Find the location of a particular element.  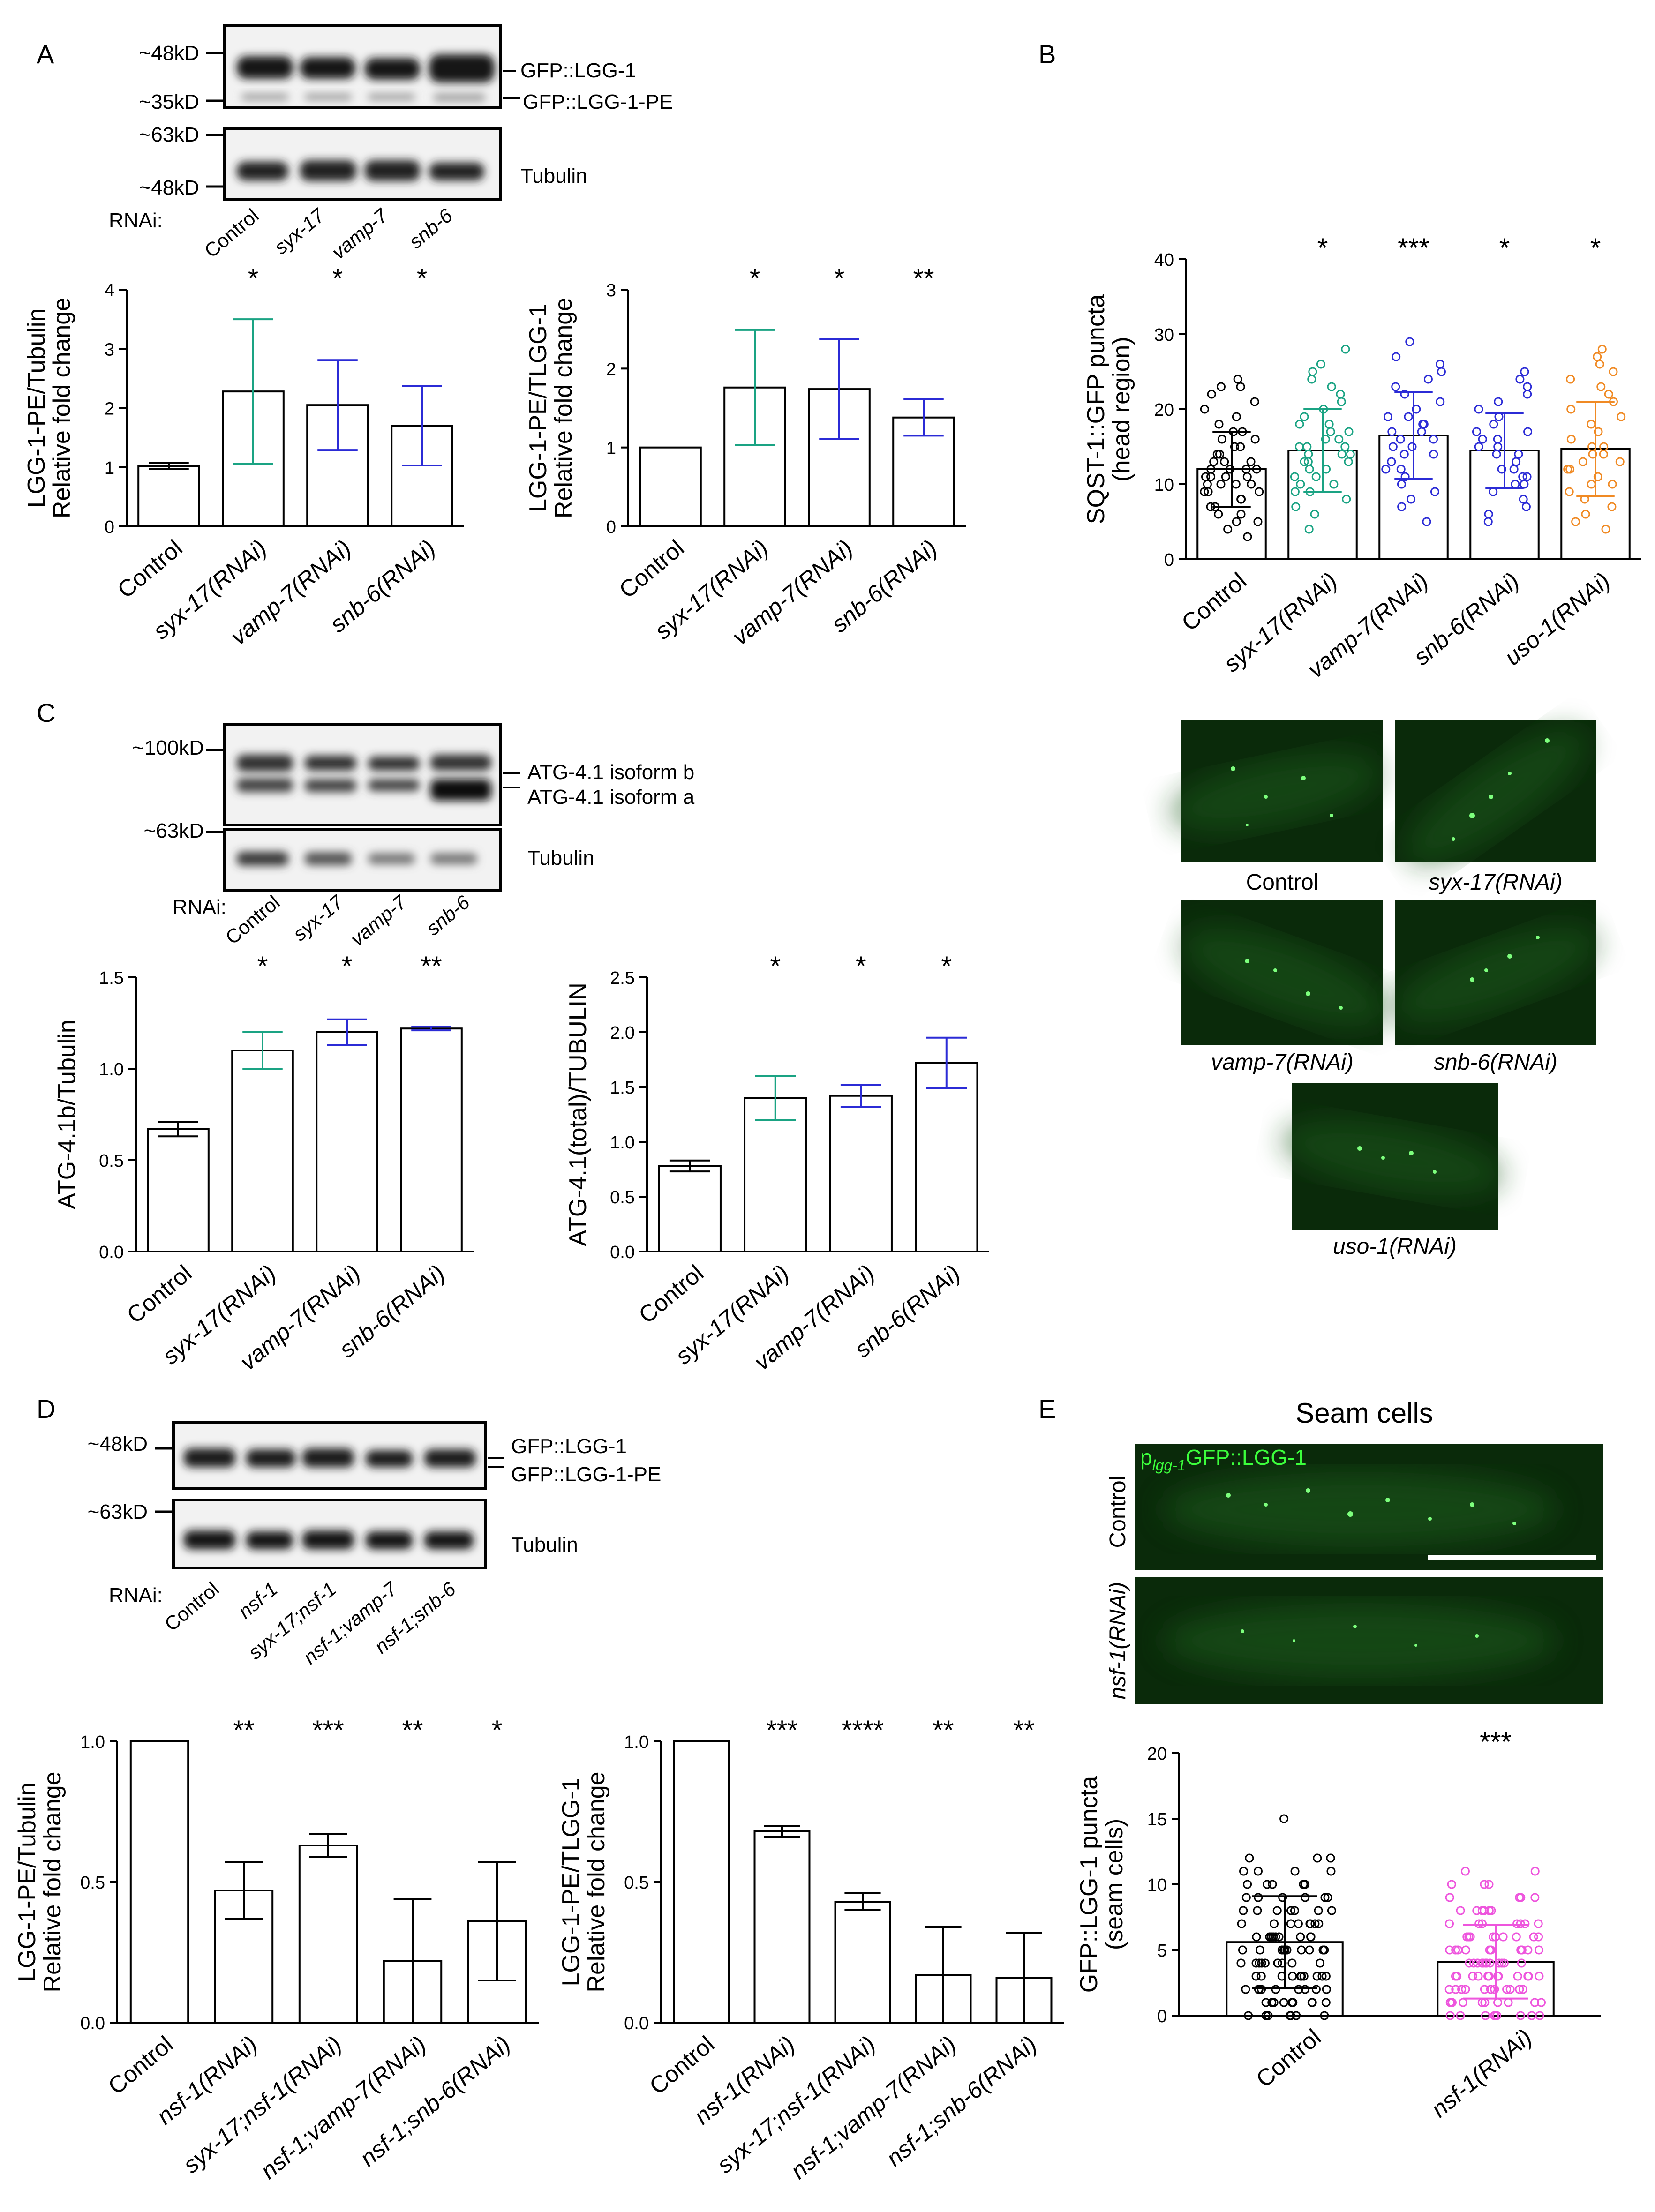

significance-label: *** is located at coordinates (1413, 248).